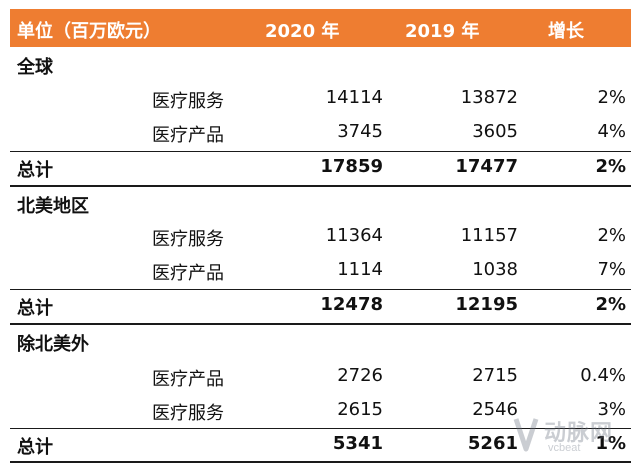  Describe the element at coordinates (320, 462) in the screenshot. I see `table-bottom-border` at that location.